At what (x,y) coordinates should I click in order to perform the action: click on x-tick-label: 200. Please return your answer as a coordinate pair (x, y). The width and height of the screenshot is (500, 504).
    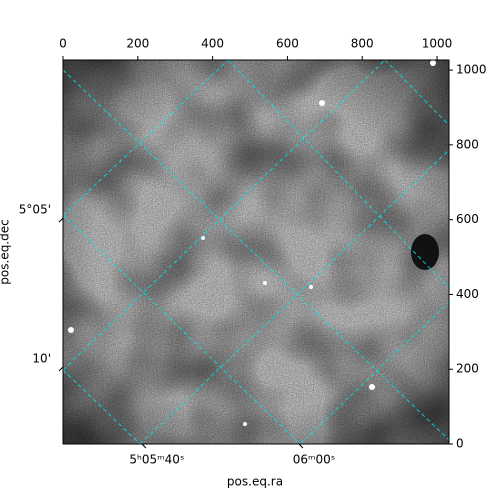
    Looking at the image, I should click on (137, 44).